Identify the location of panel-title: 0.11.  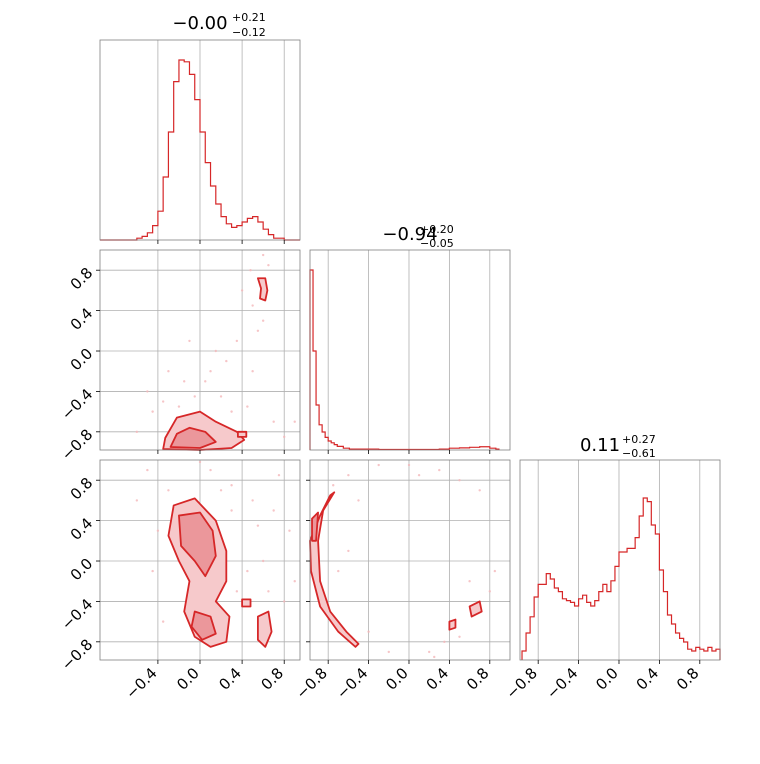
(600, 445).